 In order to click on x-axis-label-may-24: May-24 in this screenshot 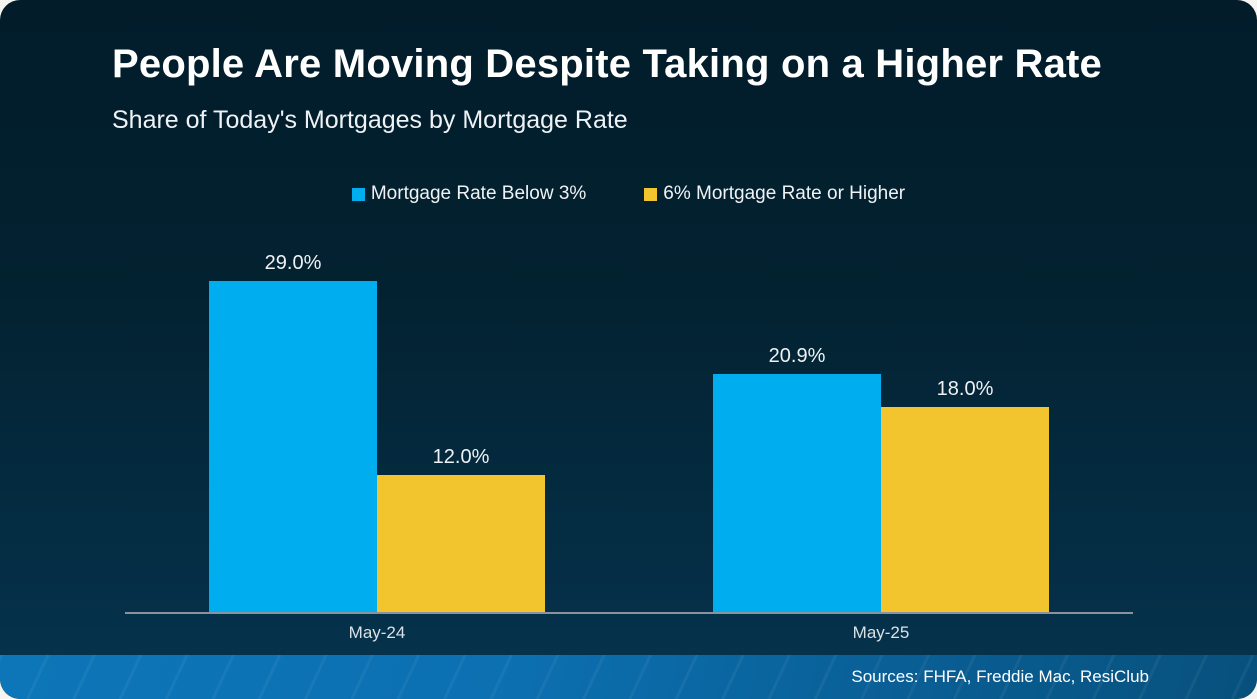, I will do `click(377, 632)`.